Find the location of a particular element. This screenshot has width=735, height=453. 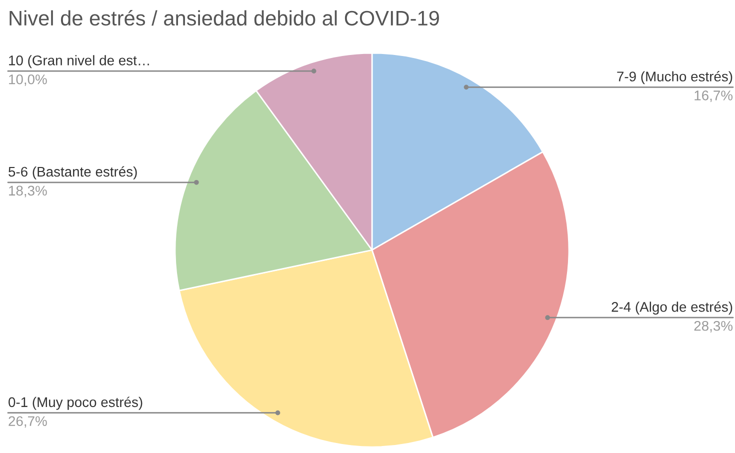

data-label: 18,3% is located at coordinates (28, 192).